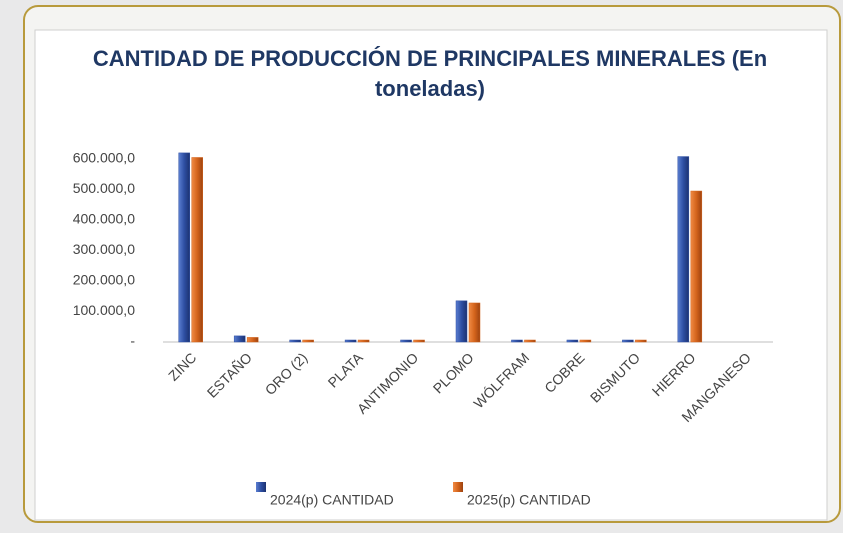 This screenshot has height=533, width=843. Describe the element at coordinates (104, 188) in the screenshot. I see `y-tick-label: 500.000,0` at that location.